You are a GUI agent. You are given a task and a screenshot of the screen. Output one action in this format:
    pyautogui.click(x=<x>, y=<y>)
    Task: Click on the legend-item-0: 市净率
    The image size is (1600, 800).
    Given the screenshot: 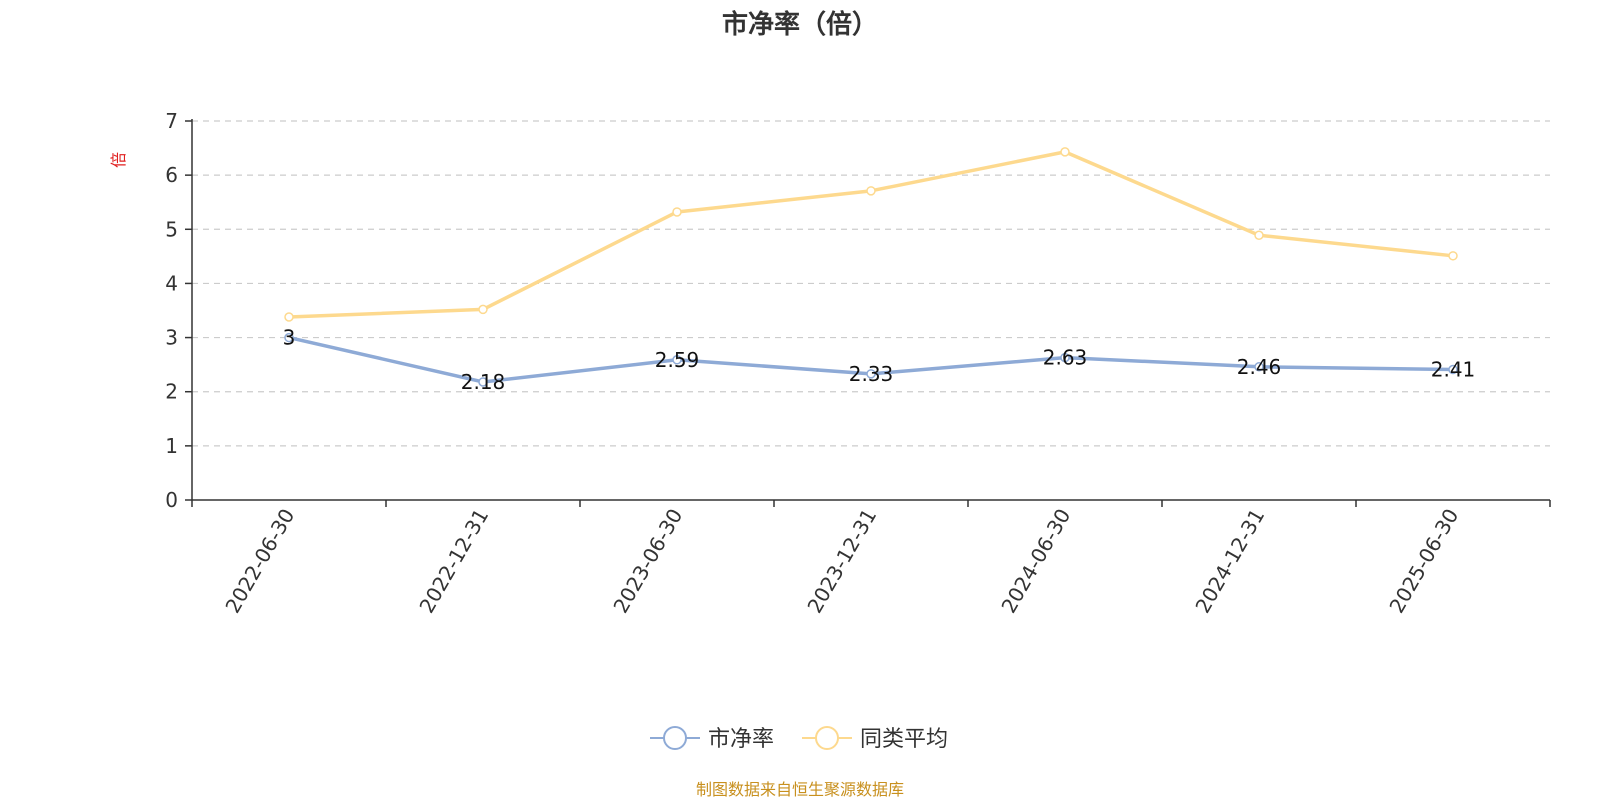 What is the action you would take?
    pyautogui.click(x=712, y=739)
    